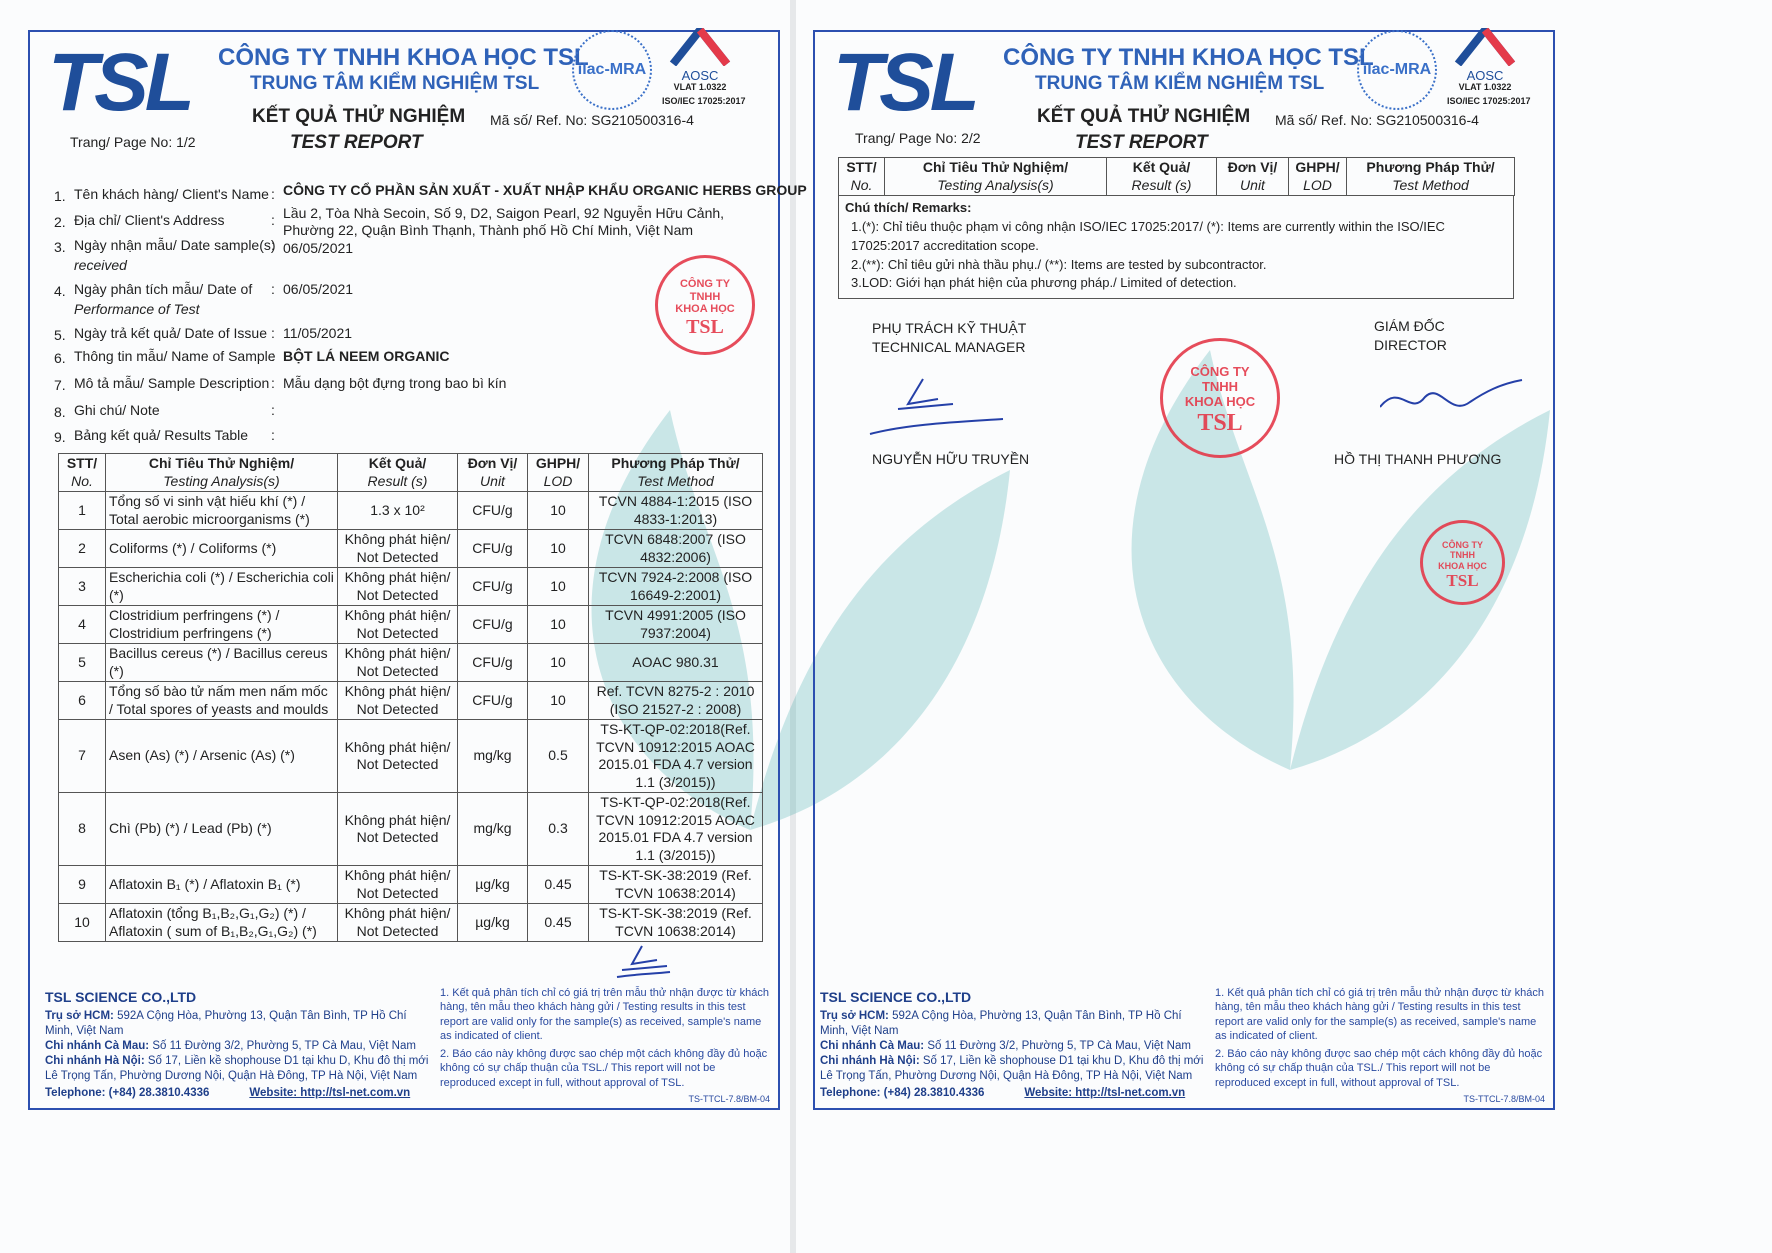 The height and width of the screenshot is (1253, 1772). I want to click on signature-technical, so click(938, 408).